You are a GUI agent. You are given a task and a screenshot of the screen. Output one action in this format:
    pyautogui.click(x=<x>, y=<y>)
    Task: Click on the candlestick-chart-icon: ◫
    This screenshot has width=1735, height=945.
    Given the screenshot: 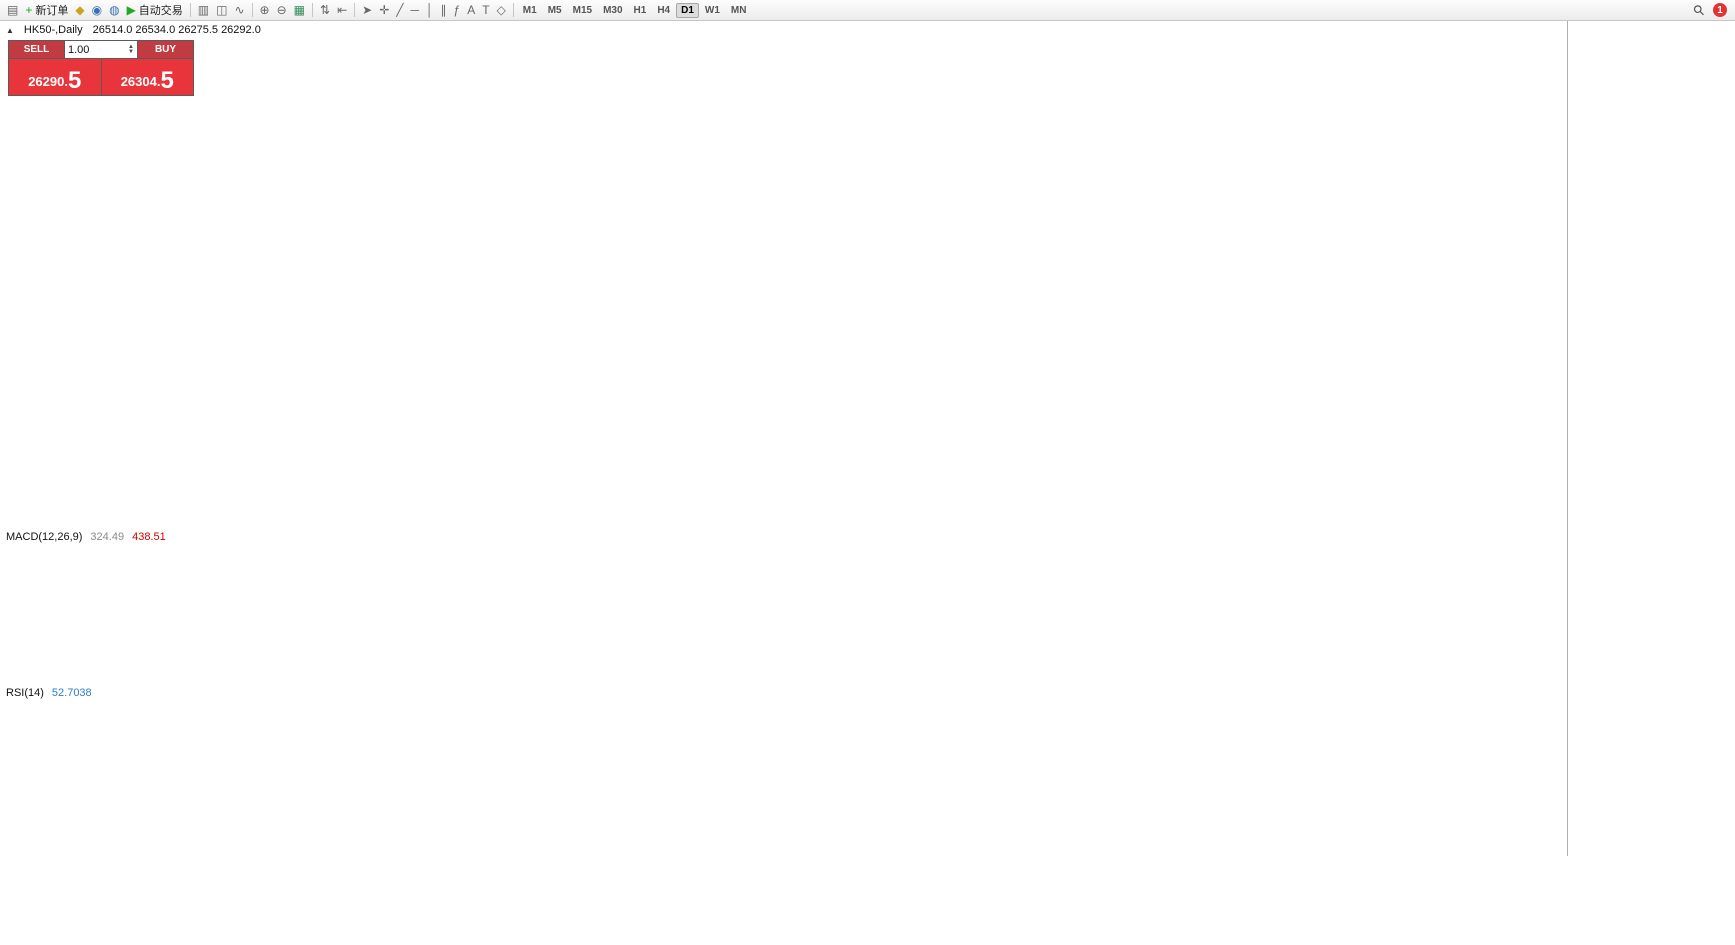 What is the action you would take?
    pyautogui.click(x=222, y=10)
    